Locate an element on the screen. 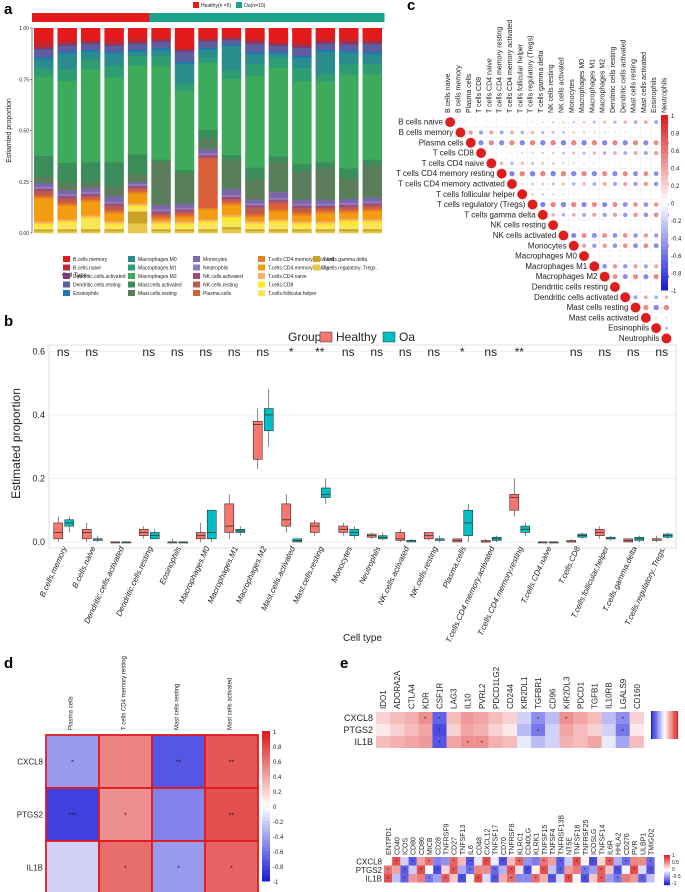 Image resolution: width=685 pixels, height=892 pixels. corr-row-label: B cells naive is located at coordinates (420, 122).